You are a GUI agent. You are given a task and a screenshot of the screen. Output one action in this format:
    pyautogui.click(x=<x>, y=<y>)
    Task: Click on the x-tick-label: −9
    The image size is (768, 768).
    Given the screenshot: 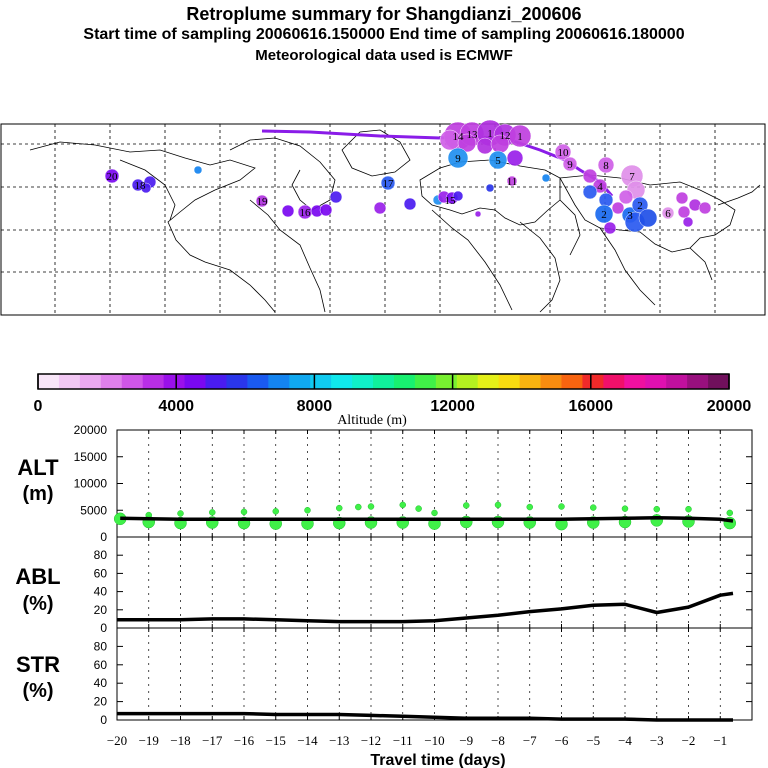 What is the action you would take?
    pyautogui.click(x=466, y=740)
    